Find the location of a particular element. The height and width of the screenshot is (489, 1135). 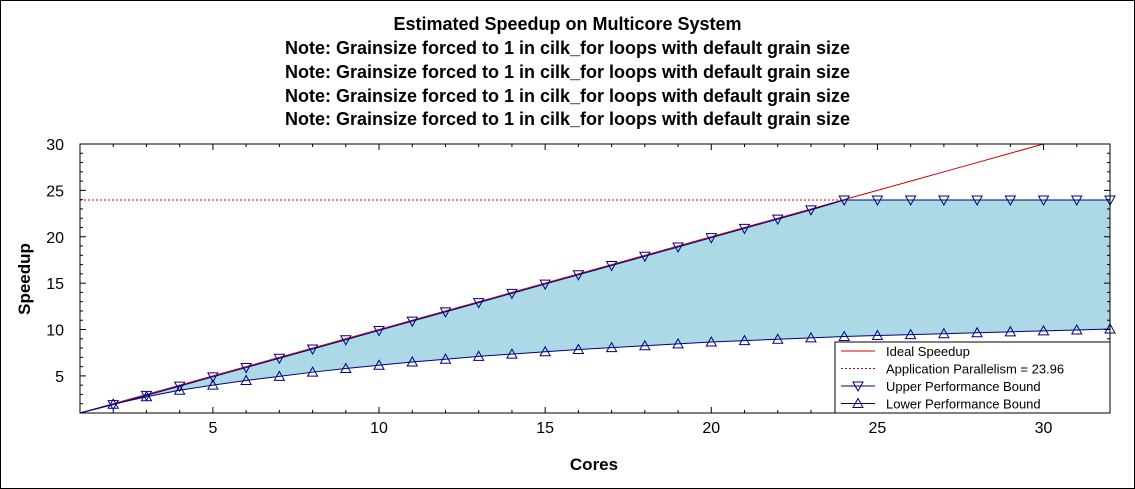

y-tick-label: 30 is located at coordinates (55, 145).